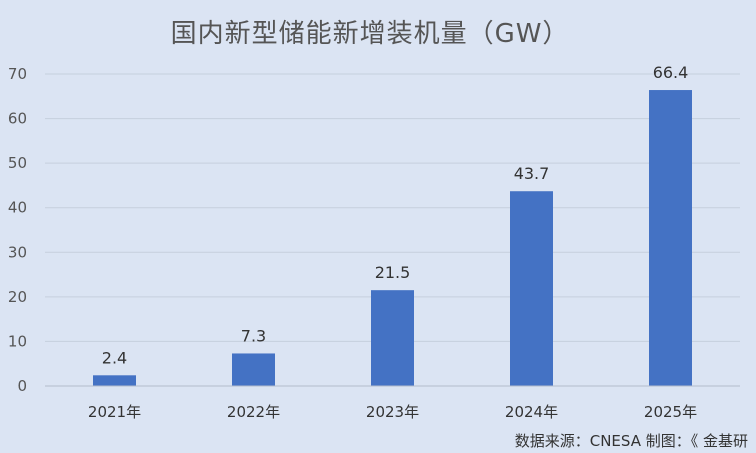  I want to click on y-tick-label: 70, so click(17, 74).